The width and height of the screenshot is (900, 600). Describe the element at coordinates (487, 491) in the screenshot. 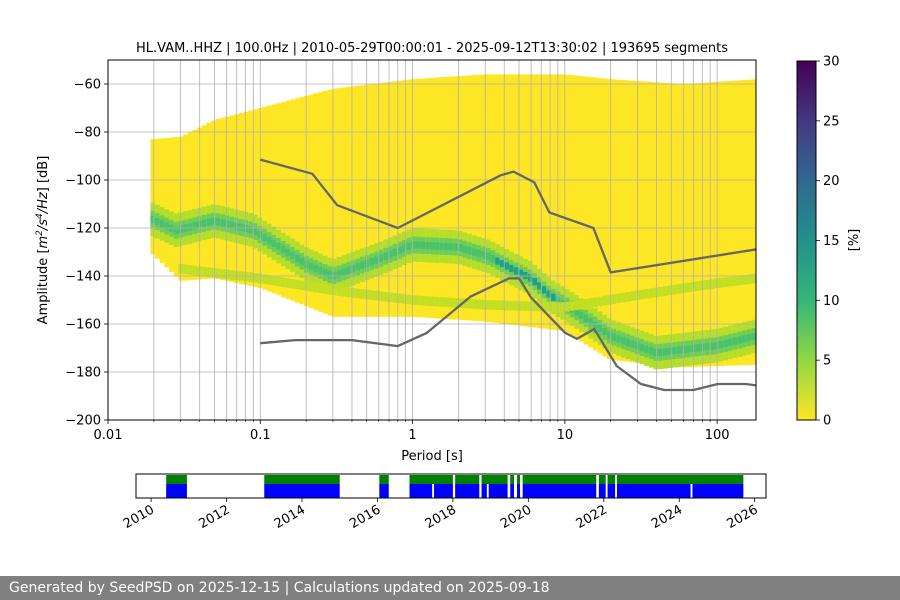

I see `availability-gap` at that location.